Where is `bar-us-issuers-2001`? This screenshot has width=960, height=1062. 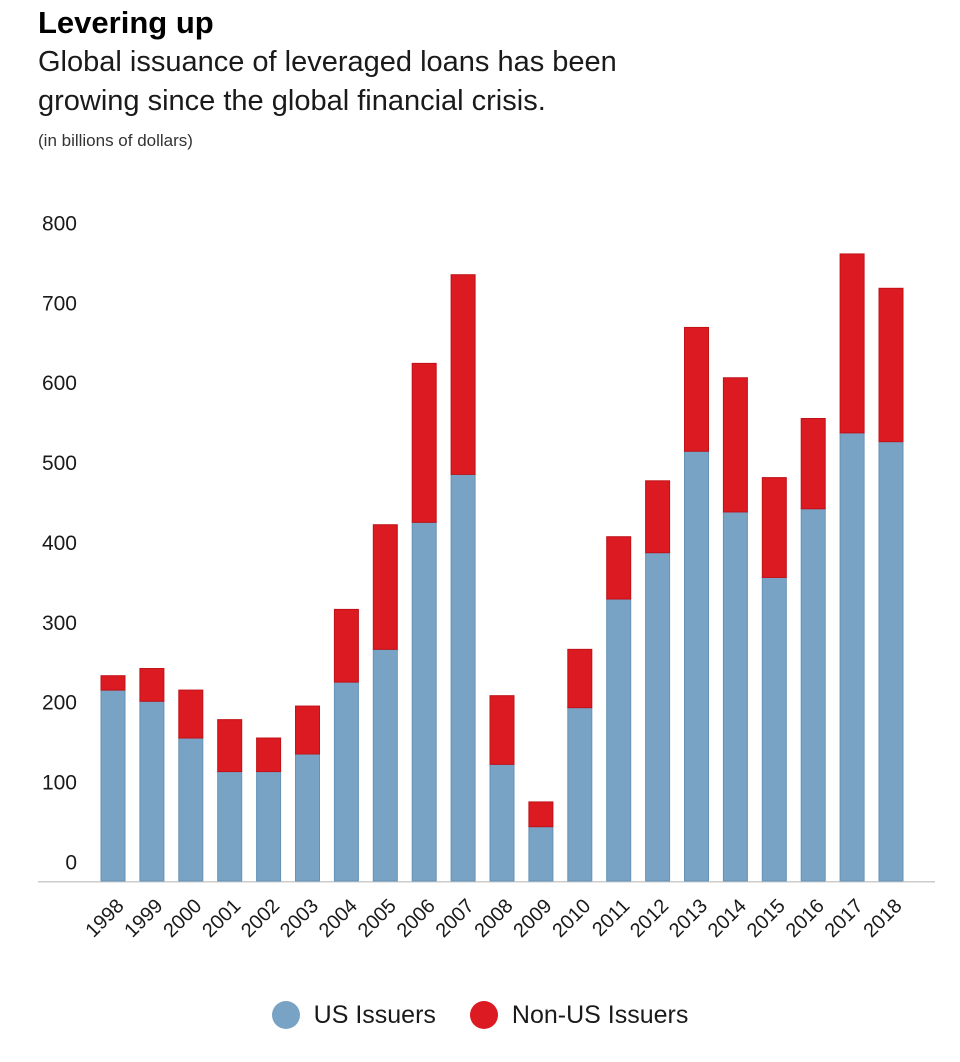
bar-us-issuers-2001 is located at coordinates (230, 826).